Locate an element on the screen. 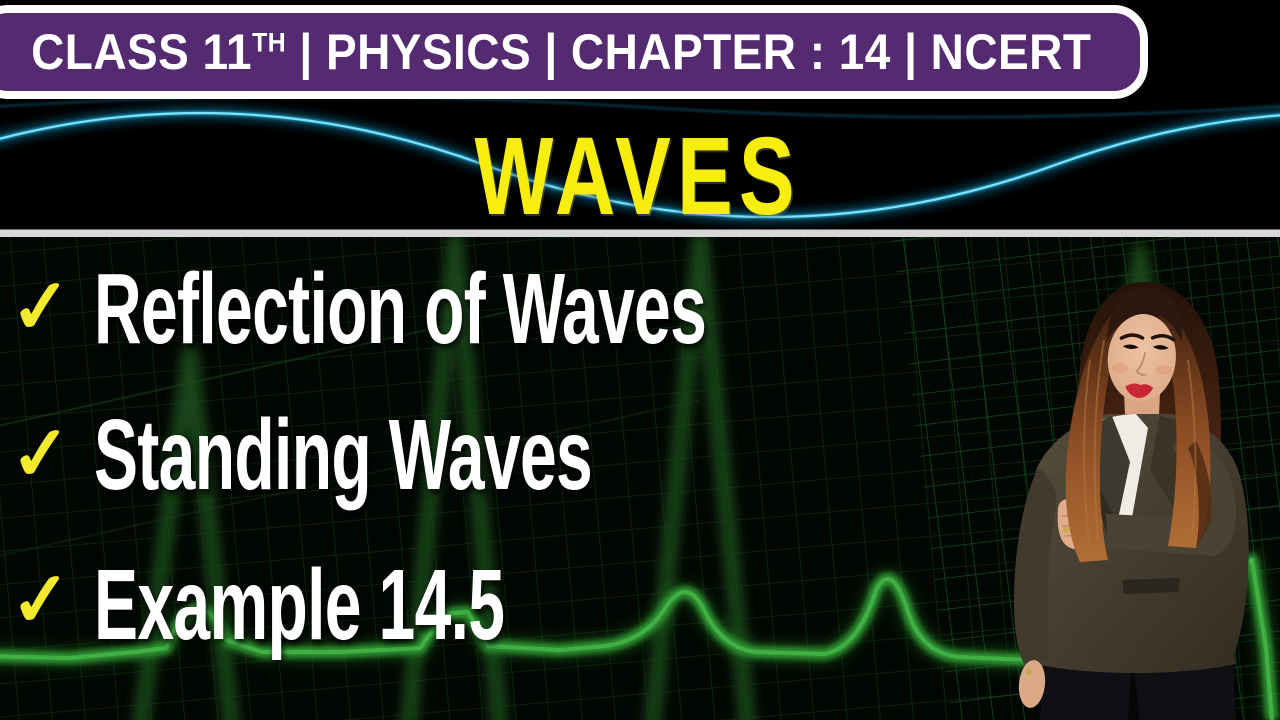 The height and width of the screenshot is (720, 1280). blush is located at coordinates (1141, 369).